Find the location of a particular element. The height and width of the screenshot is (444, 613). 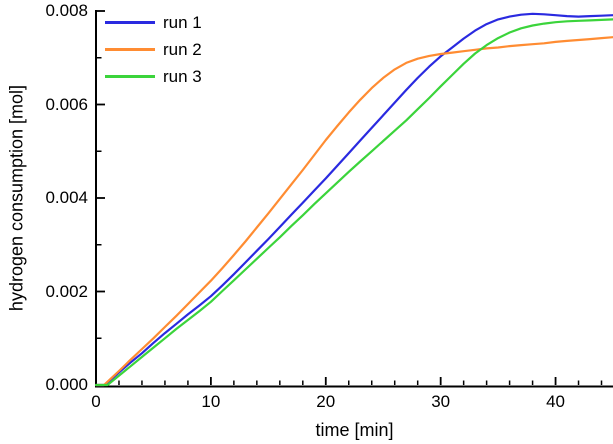

x-axis-title: time [min] is located at coordinates (354, 430).